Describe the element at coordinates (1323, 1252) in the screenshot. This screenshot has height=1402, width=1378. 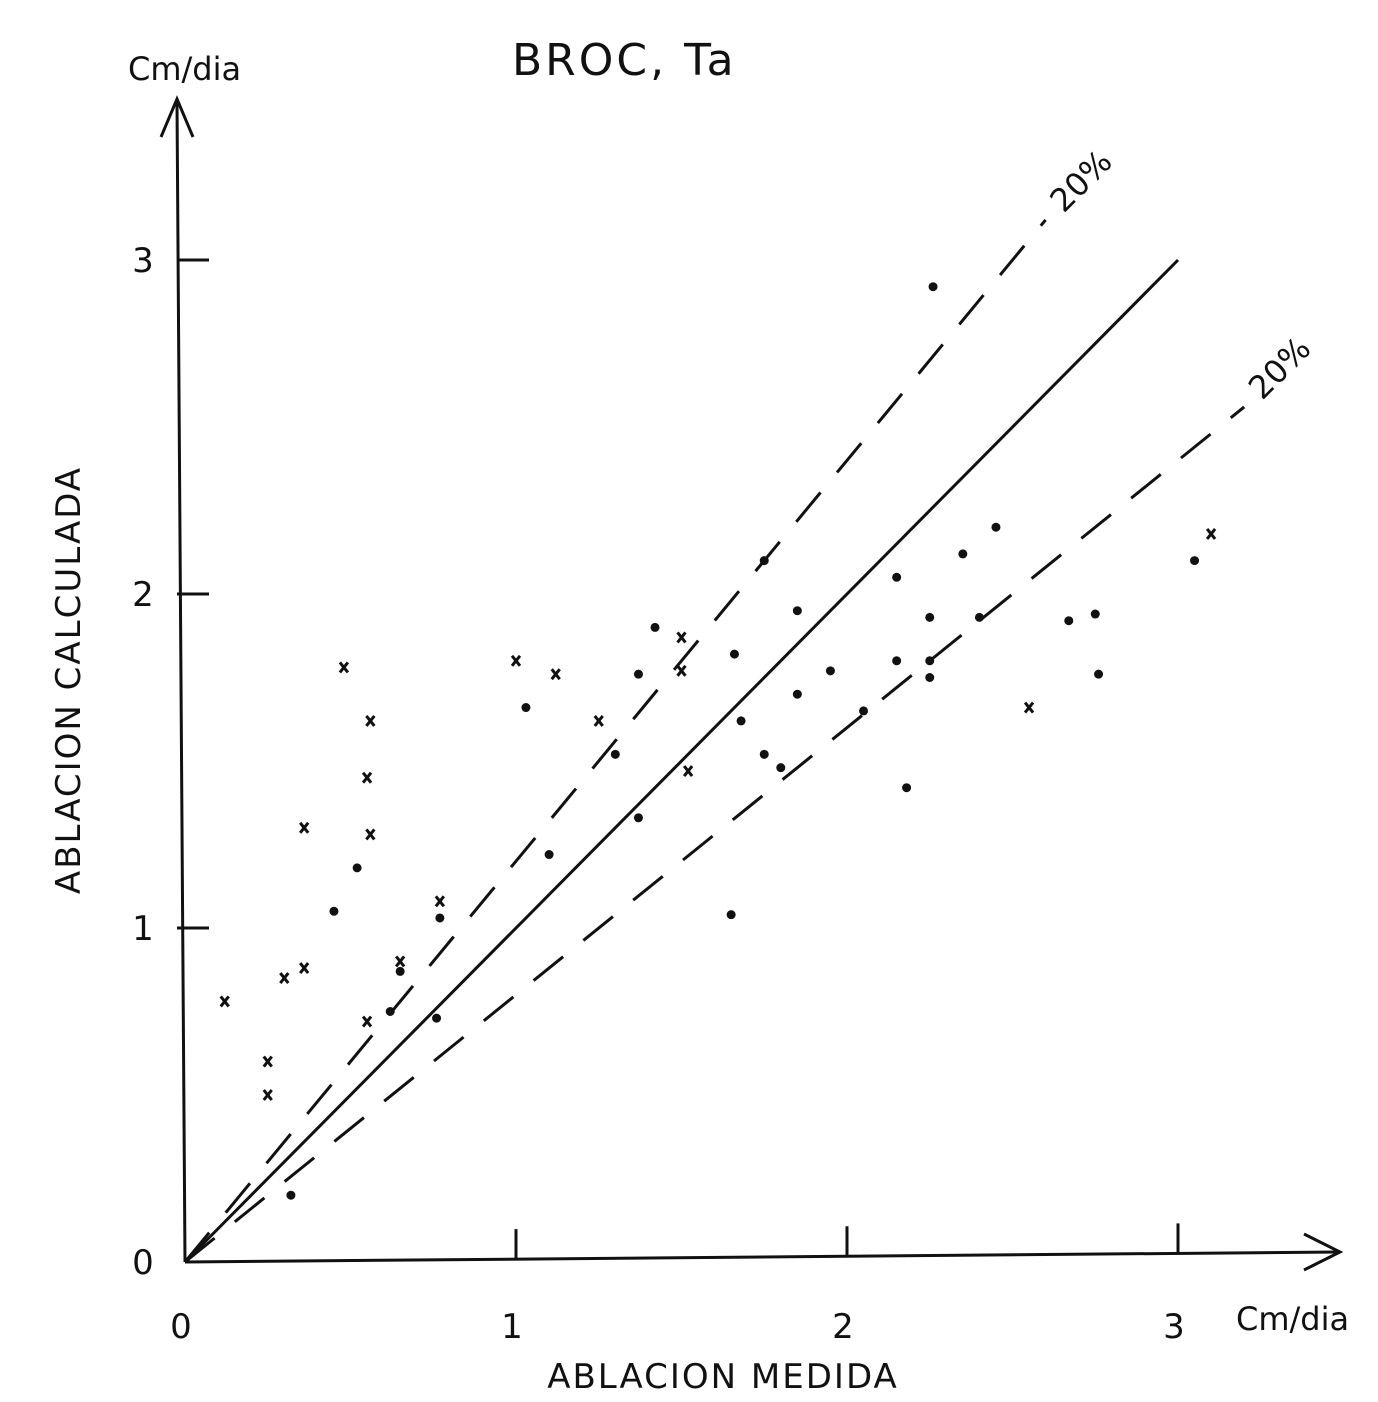
I see `x-axis-arrow` at that location.